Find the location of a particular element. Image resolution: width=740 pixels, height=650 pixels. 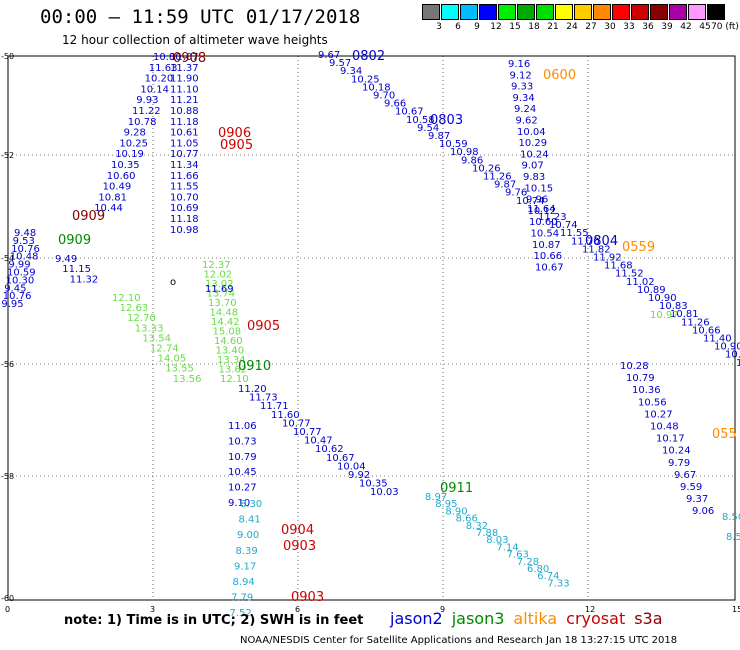

wave-height-value: 9.93 is located at coordinates (147, 100).